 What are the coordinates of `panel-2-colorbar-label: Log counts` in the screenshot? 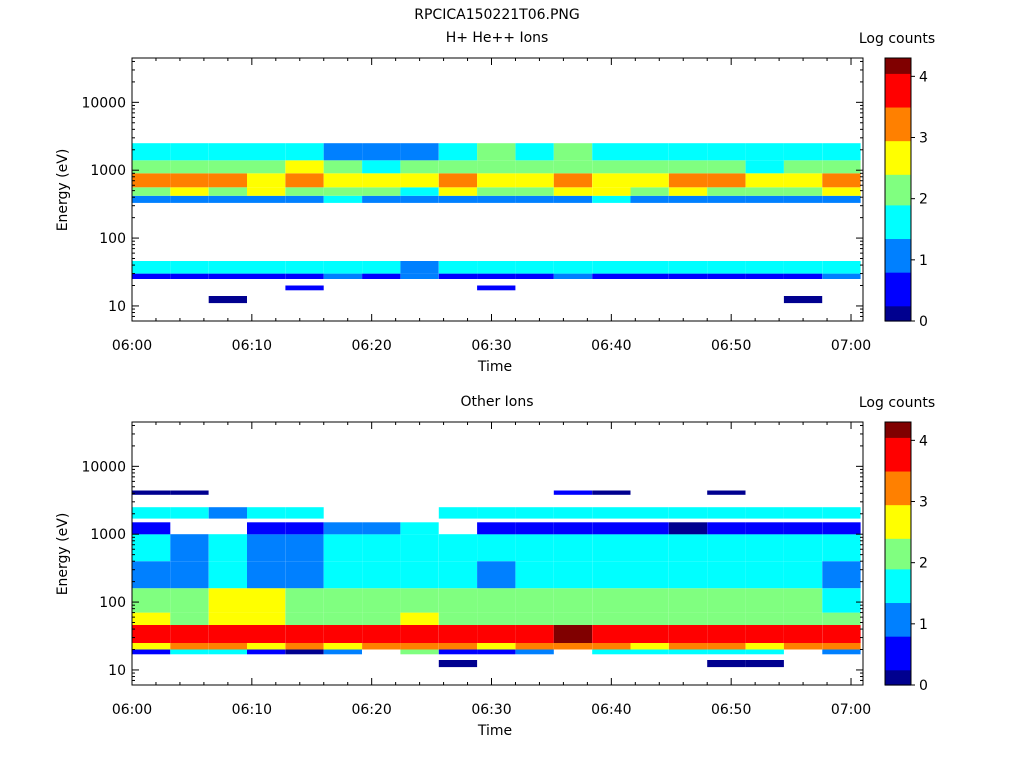 It's located at (897, 403).